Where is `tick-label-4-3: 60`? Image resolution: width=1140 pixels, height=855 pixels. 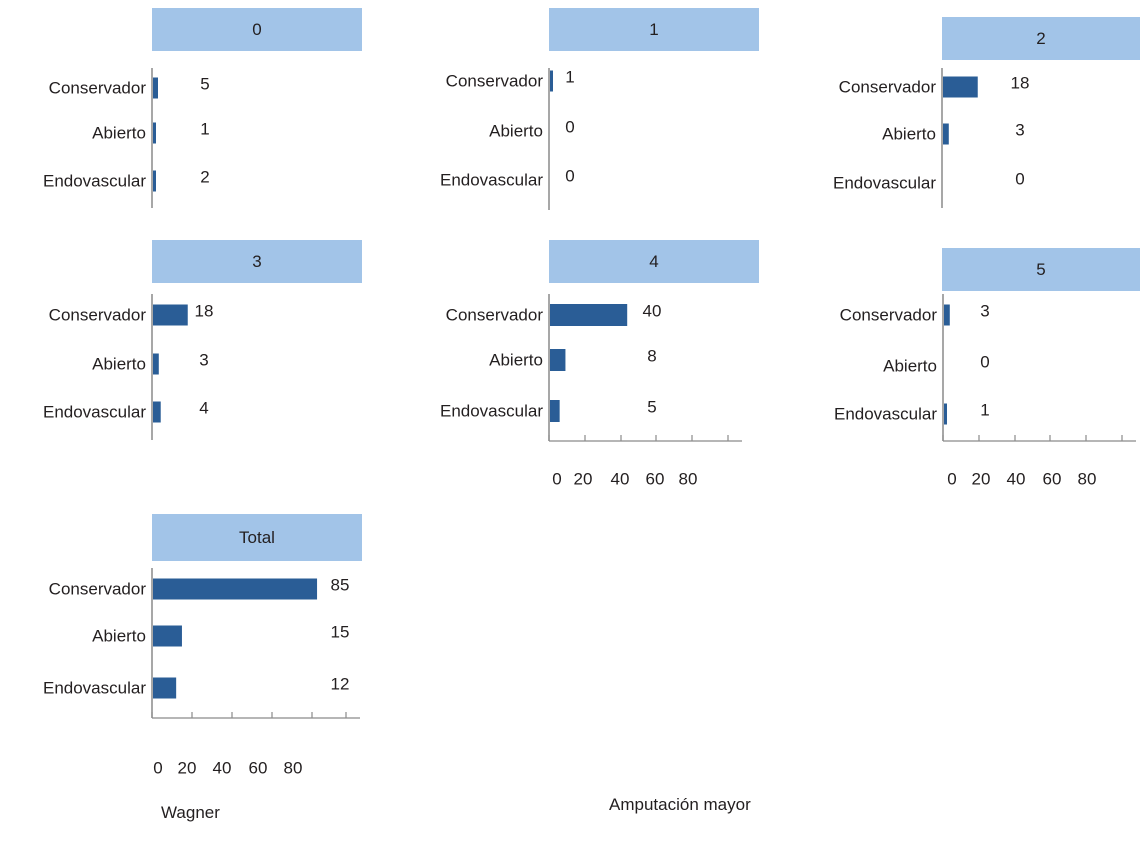 tick-label-4-3: 60 is located at coordinates (655, 478).